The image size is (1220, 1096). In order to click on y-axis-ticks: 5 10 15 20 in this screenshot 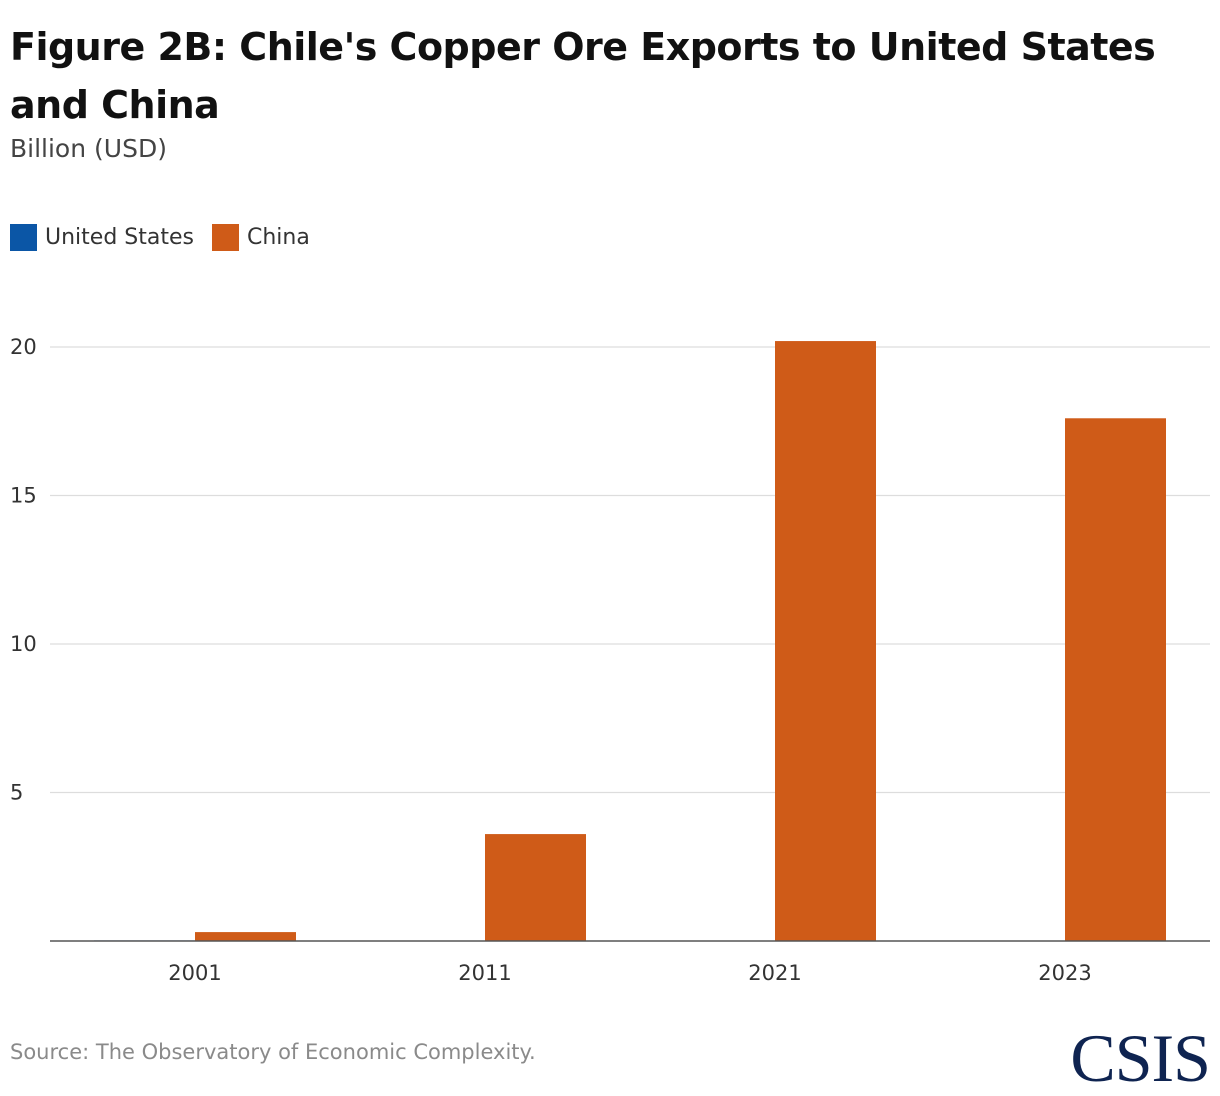, I will do `click(23, 570)`.